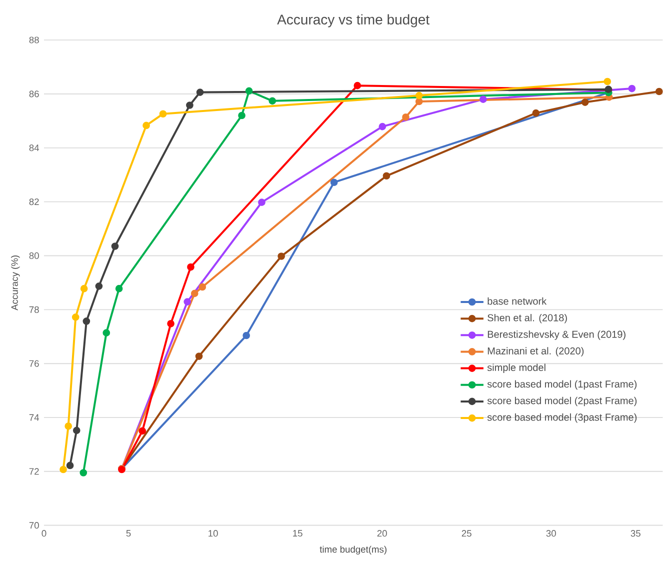 The image size is (663, 564). What do you see at coordinates (562, 385) in the screenshot?
I see `legend-label: score based model (1past Frame)` at bounding box center [562, 385].